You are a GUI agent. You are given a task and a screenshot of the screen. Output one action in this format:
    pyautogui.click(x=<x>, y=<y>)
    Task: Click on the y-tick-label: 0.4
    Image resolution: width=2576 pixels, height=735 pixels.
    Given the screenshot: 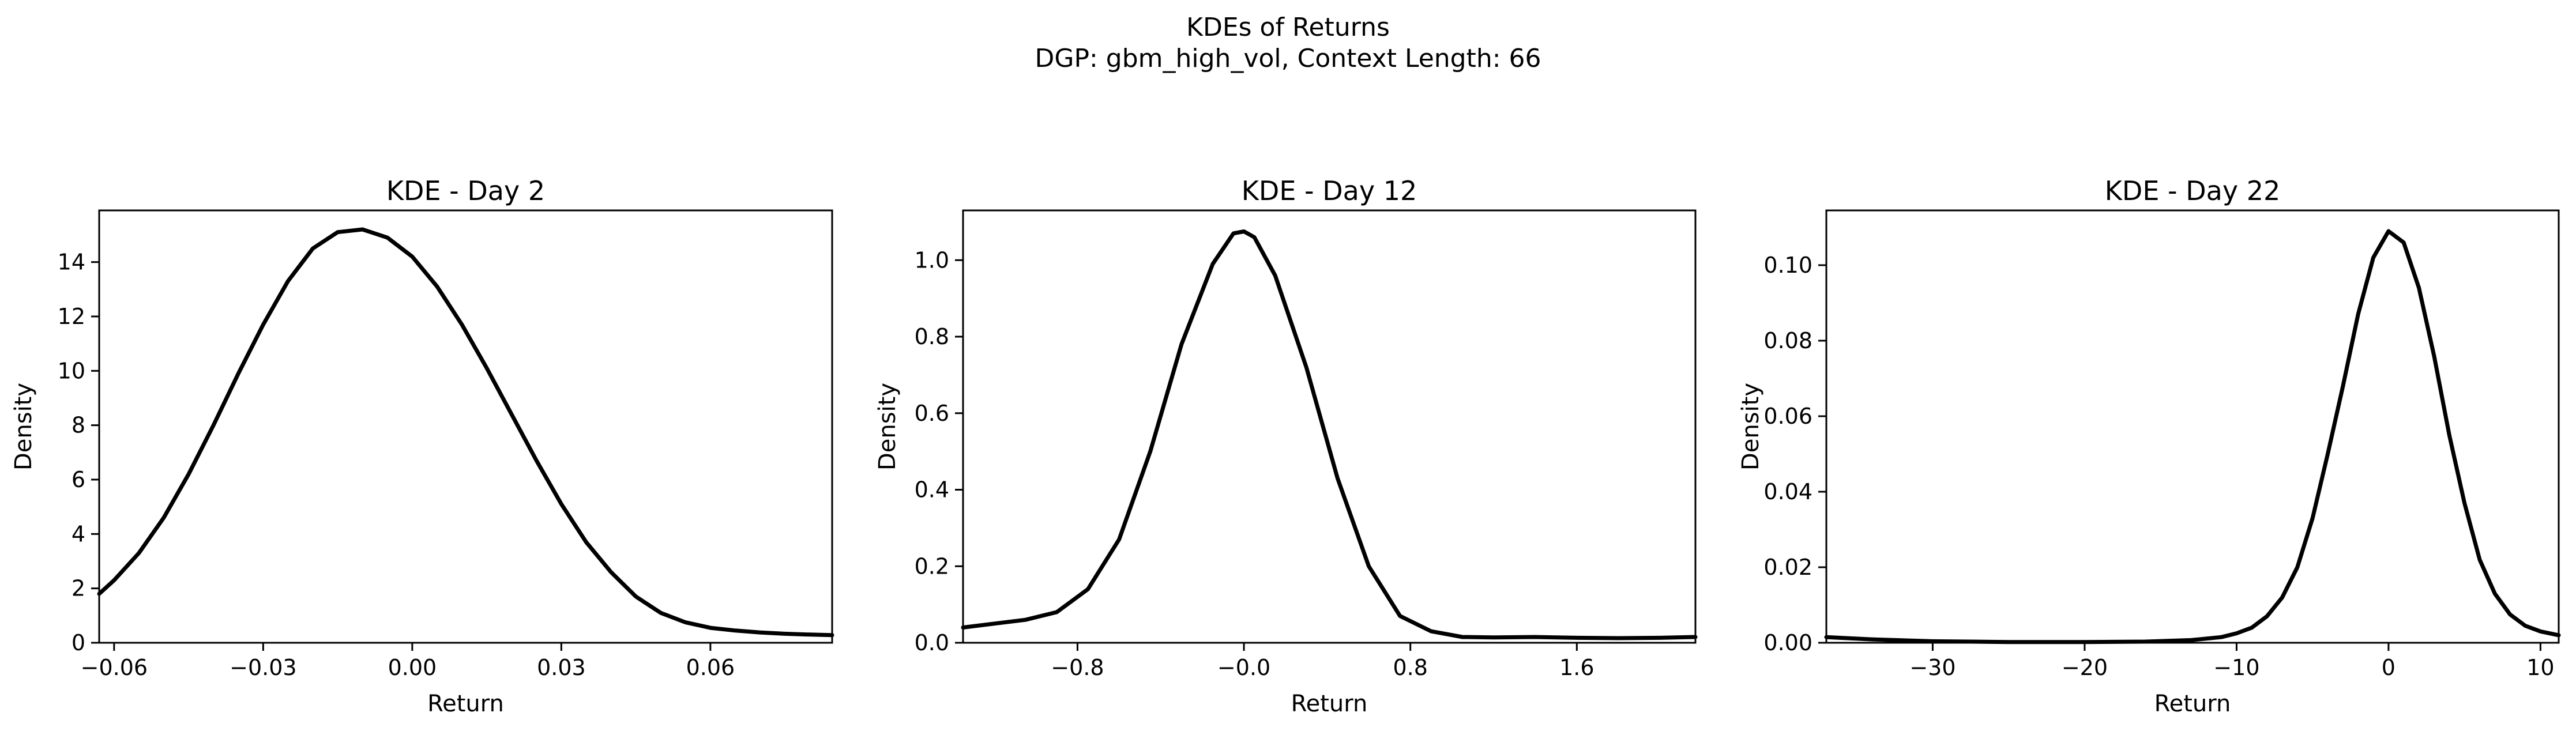 What is the action you would take?
    pyautogui.click(x=932, y=490)
    